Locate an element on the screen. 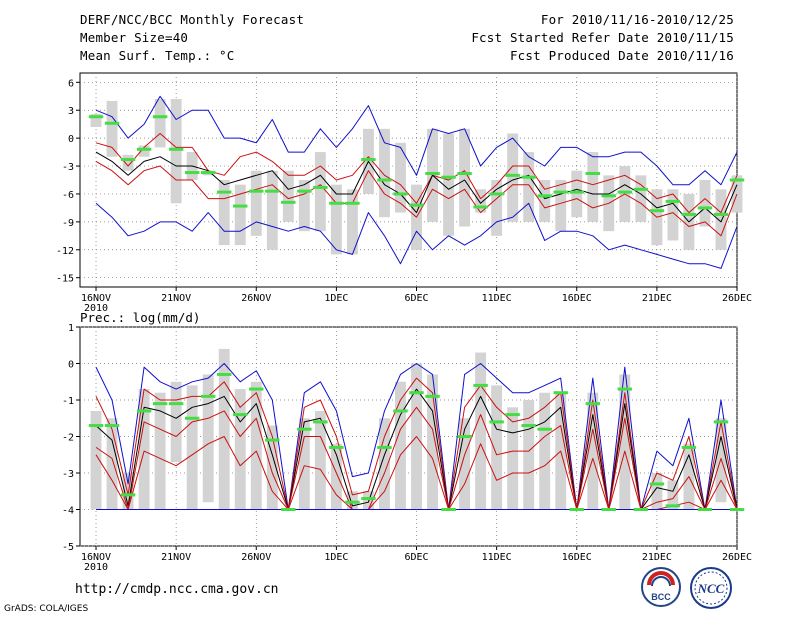 This screenshot has width=800, height=618. fcst-started-date: Fcst Started Refer Date 2010/11/15 is located at coordinates (602, 37).